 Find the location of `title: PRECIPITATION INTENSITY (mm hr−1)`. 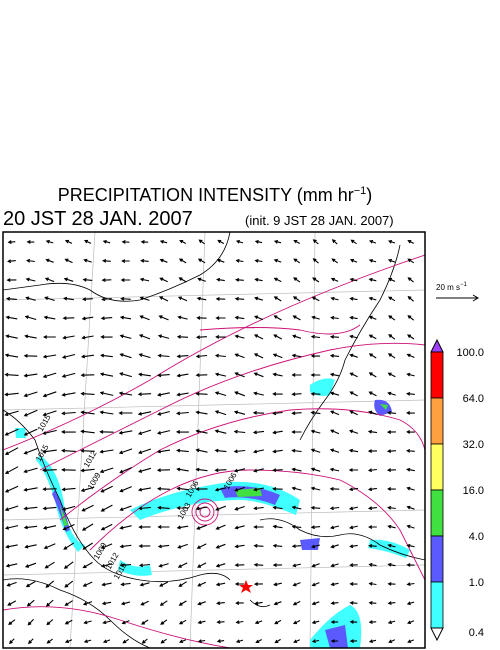

title: PRECIPITATION INTENSITY (mm hr−1) is located at coordinates (215, 195).